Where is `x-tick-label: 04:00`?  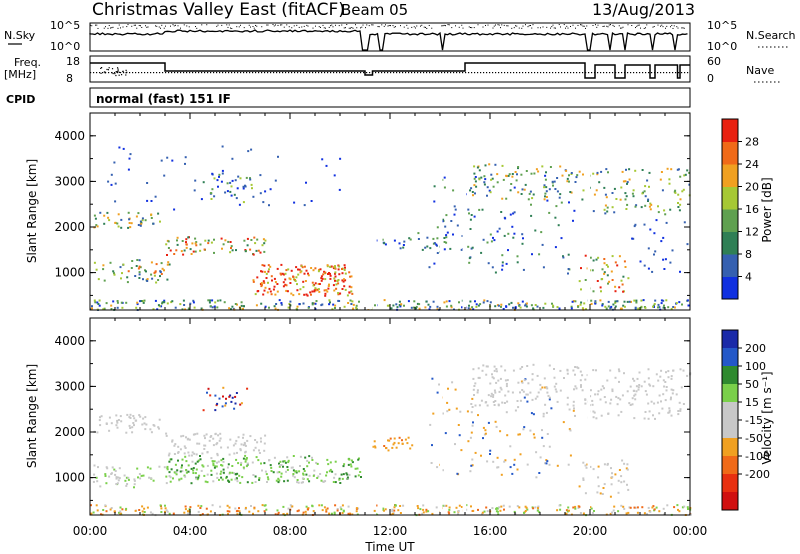
x-tick-label: 04:00 is located at coordinates (190, 531).